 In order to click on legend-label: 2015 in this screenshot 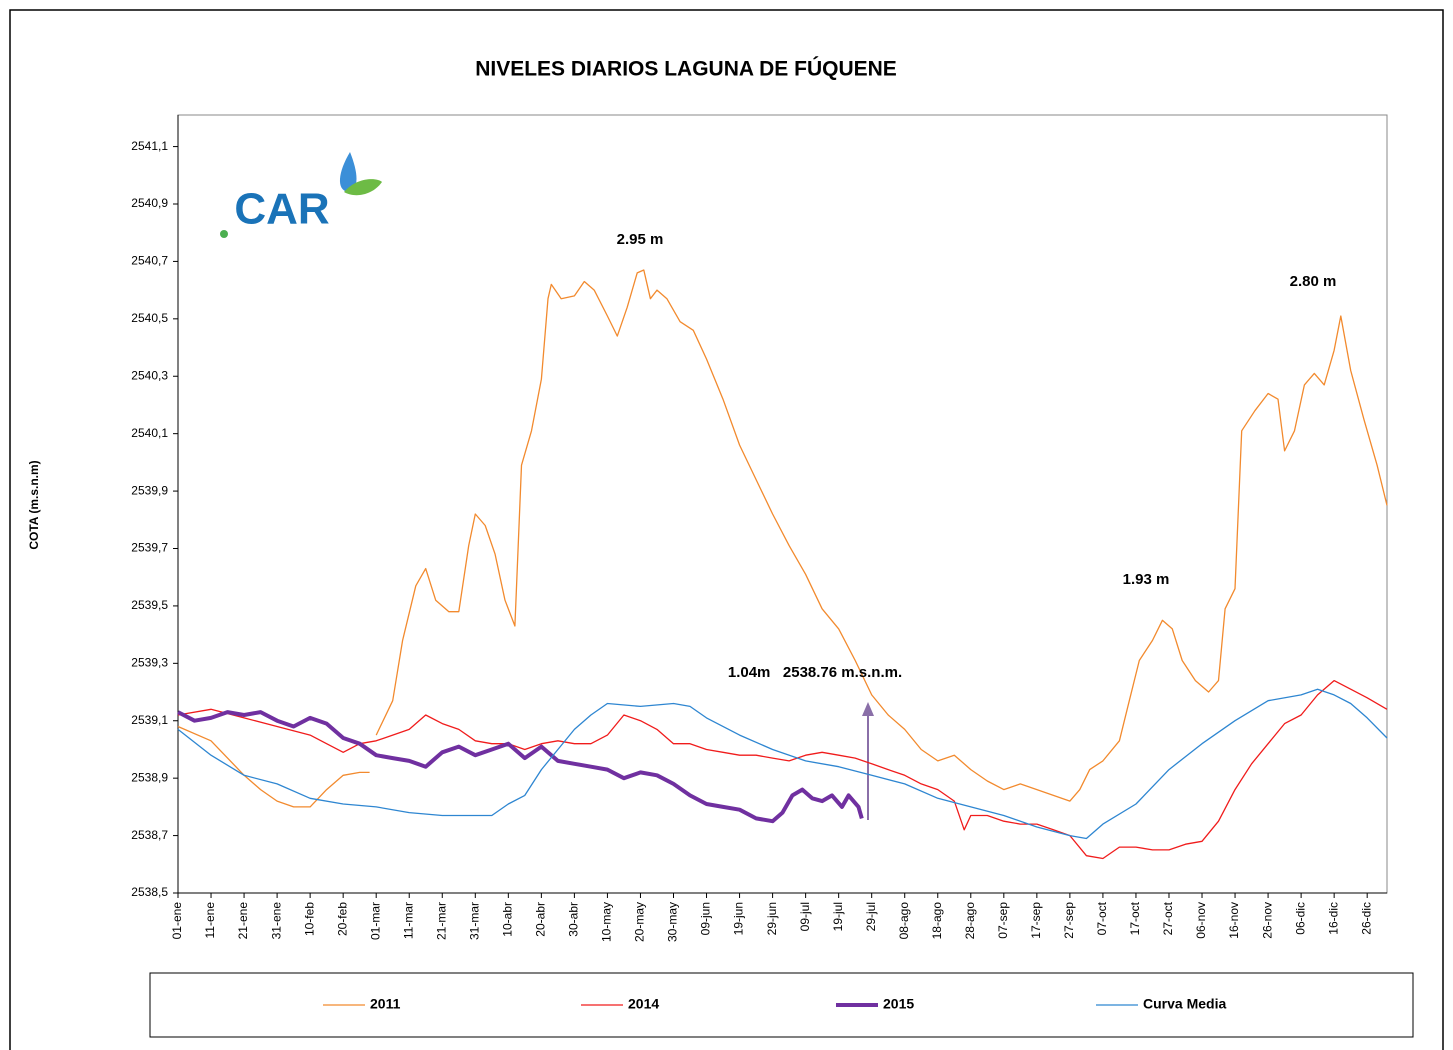, I will do `click(898, 1004)`.